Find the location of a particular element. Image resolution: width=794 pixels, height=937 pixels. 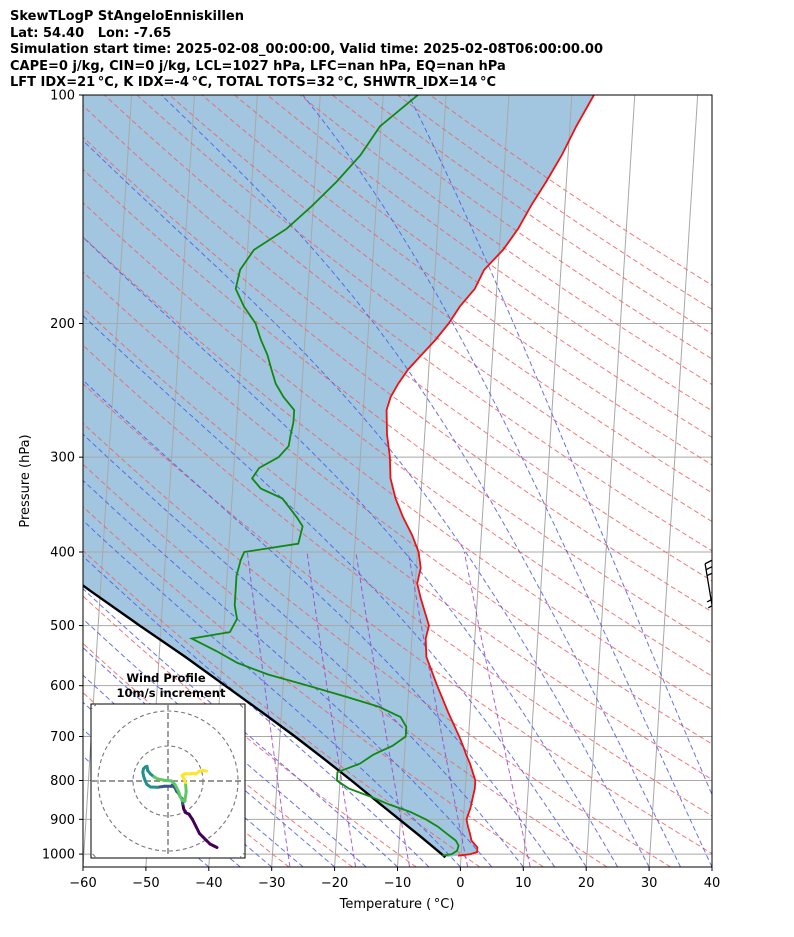

station-coordinates: Lat: 54.40 Lon: -7.65 is located at coordinates (91, 33).